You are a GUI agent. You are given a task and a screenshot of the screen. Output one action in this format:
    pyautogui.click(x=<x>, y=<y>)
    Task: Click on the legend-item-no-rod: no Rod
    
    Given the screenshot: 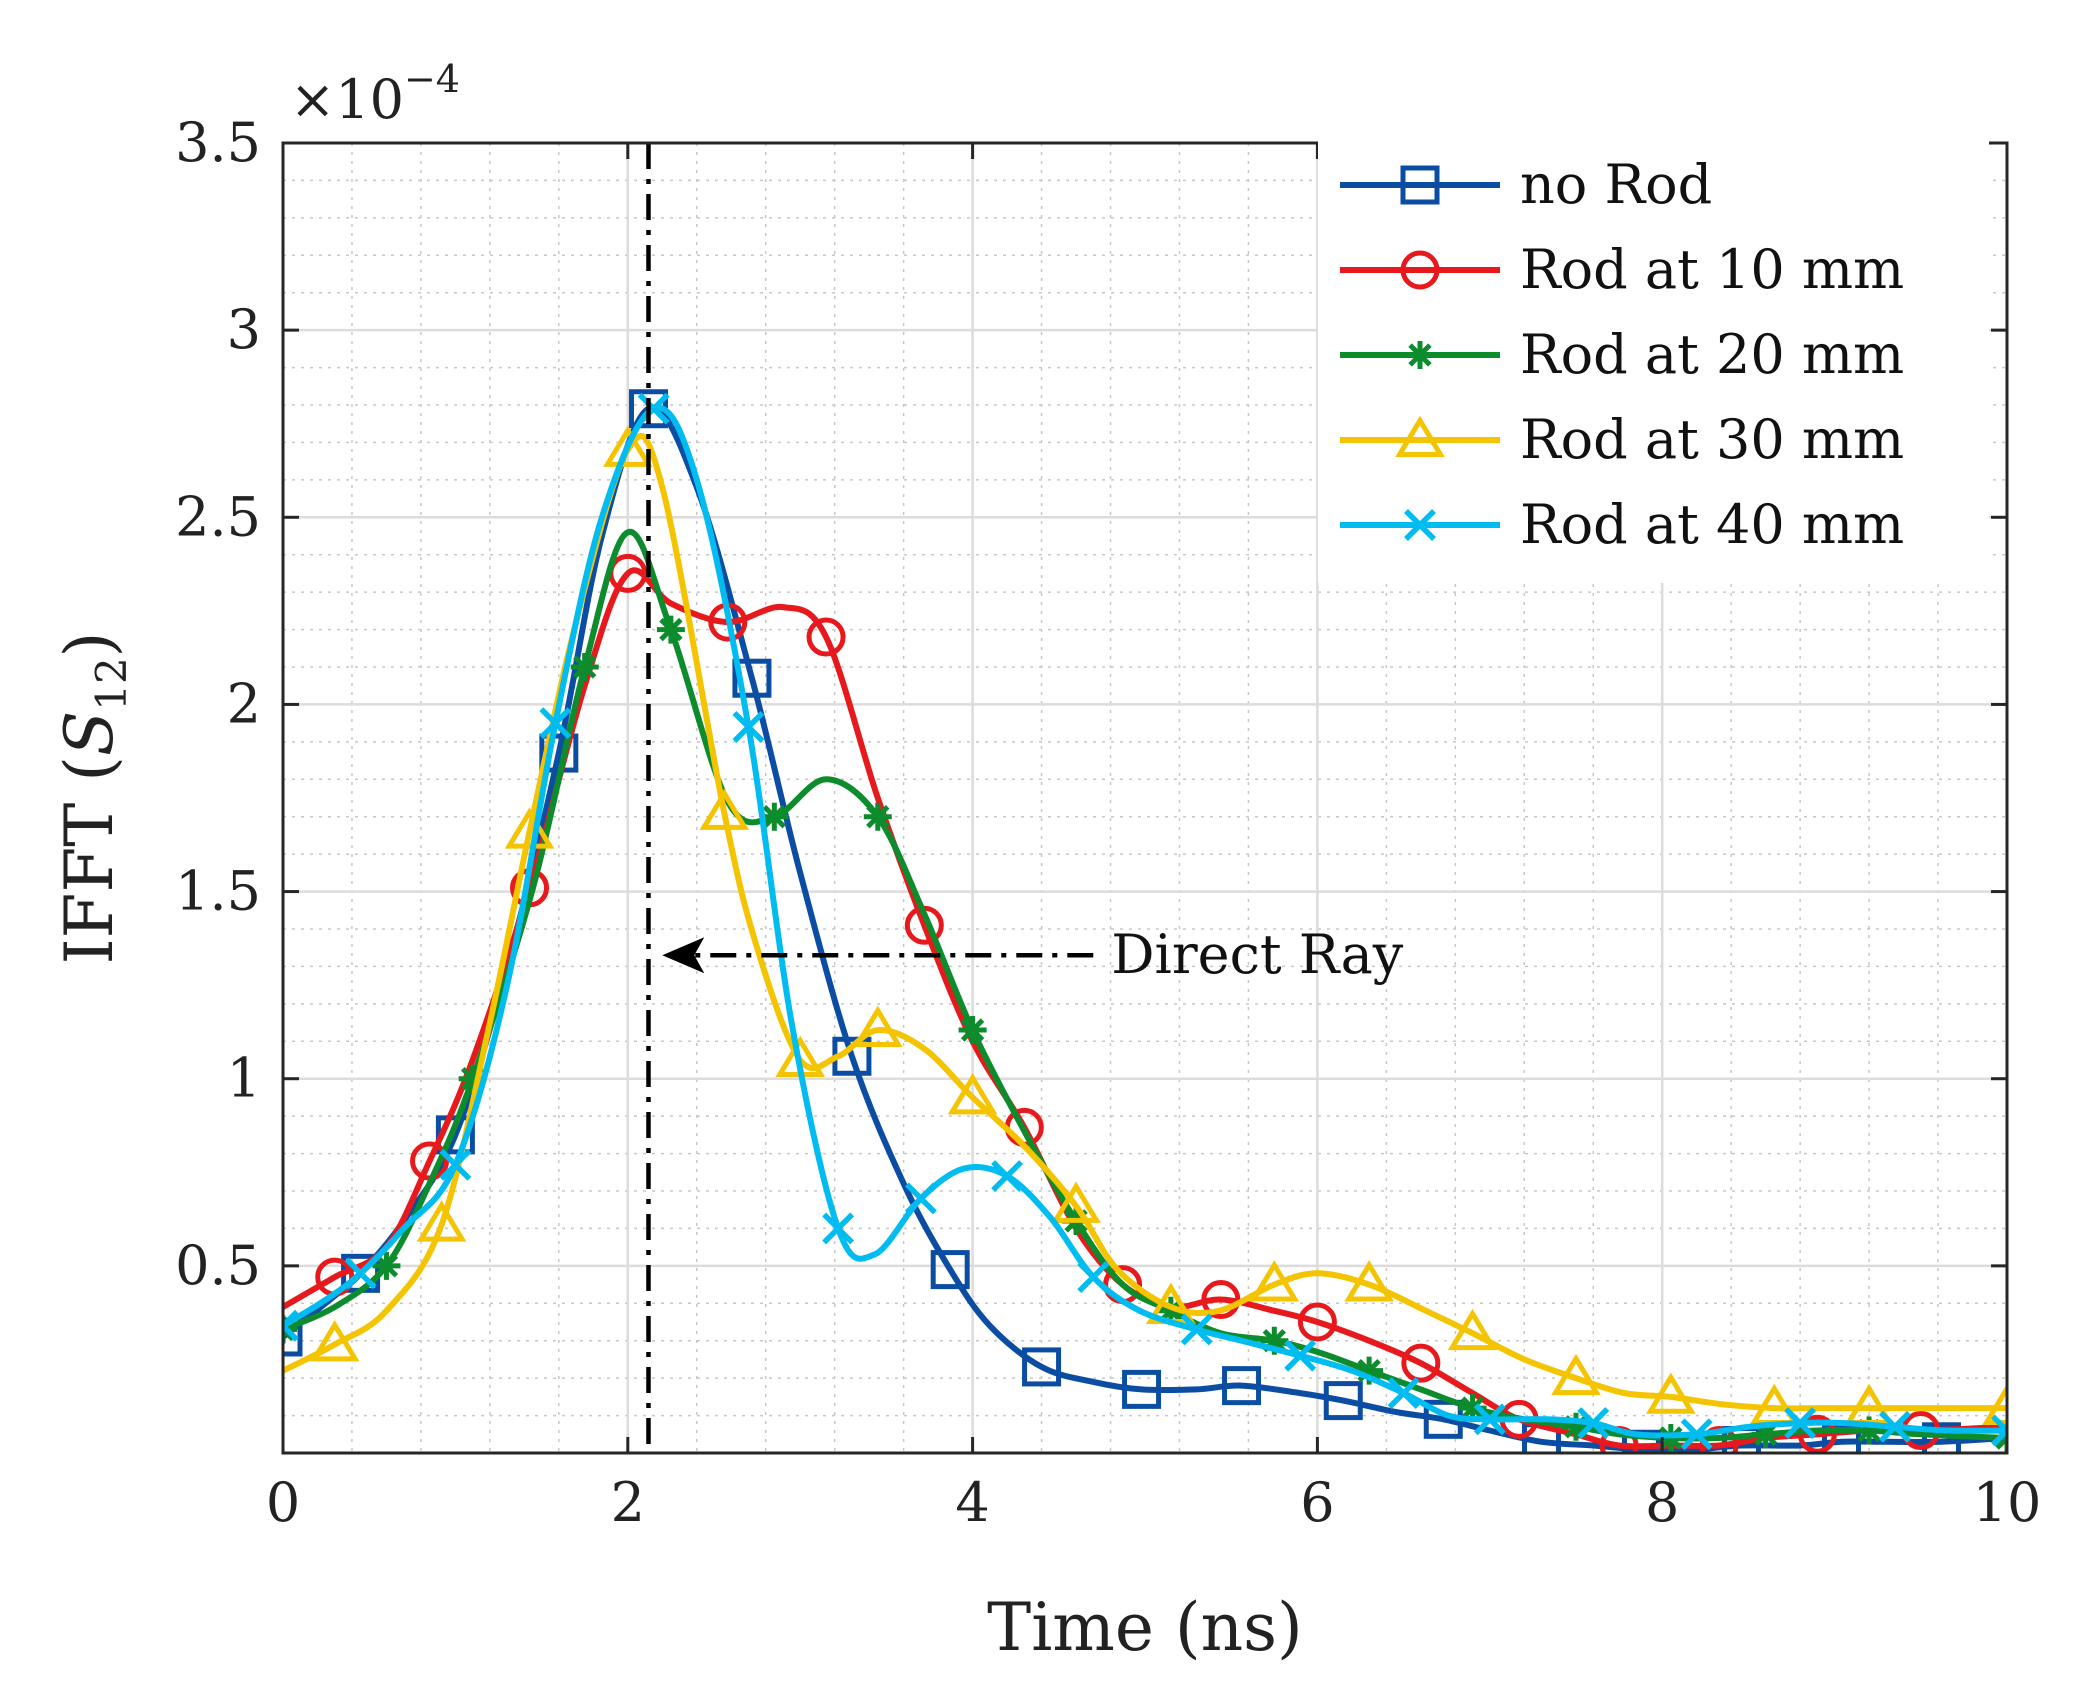 What is the action you would take?
    pyautogui.click(x=1526, y=184)
    